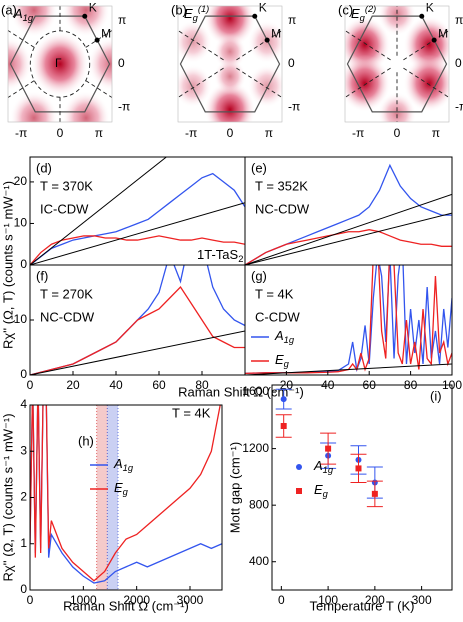  I want to click on panel-label: (b), so click(179, 9).